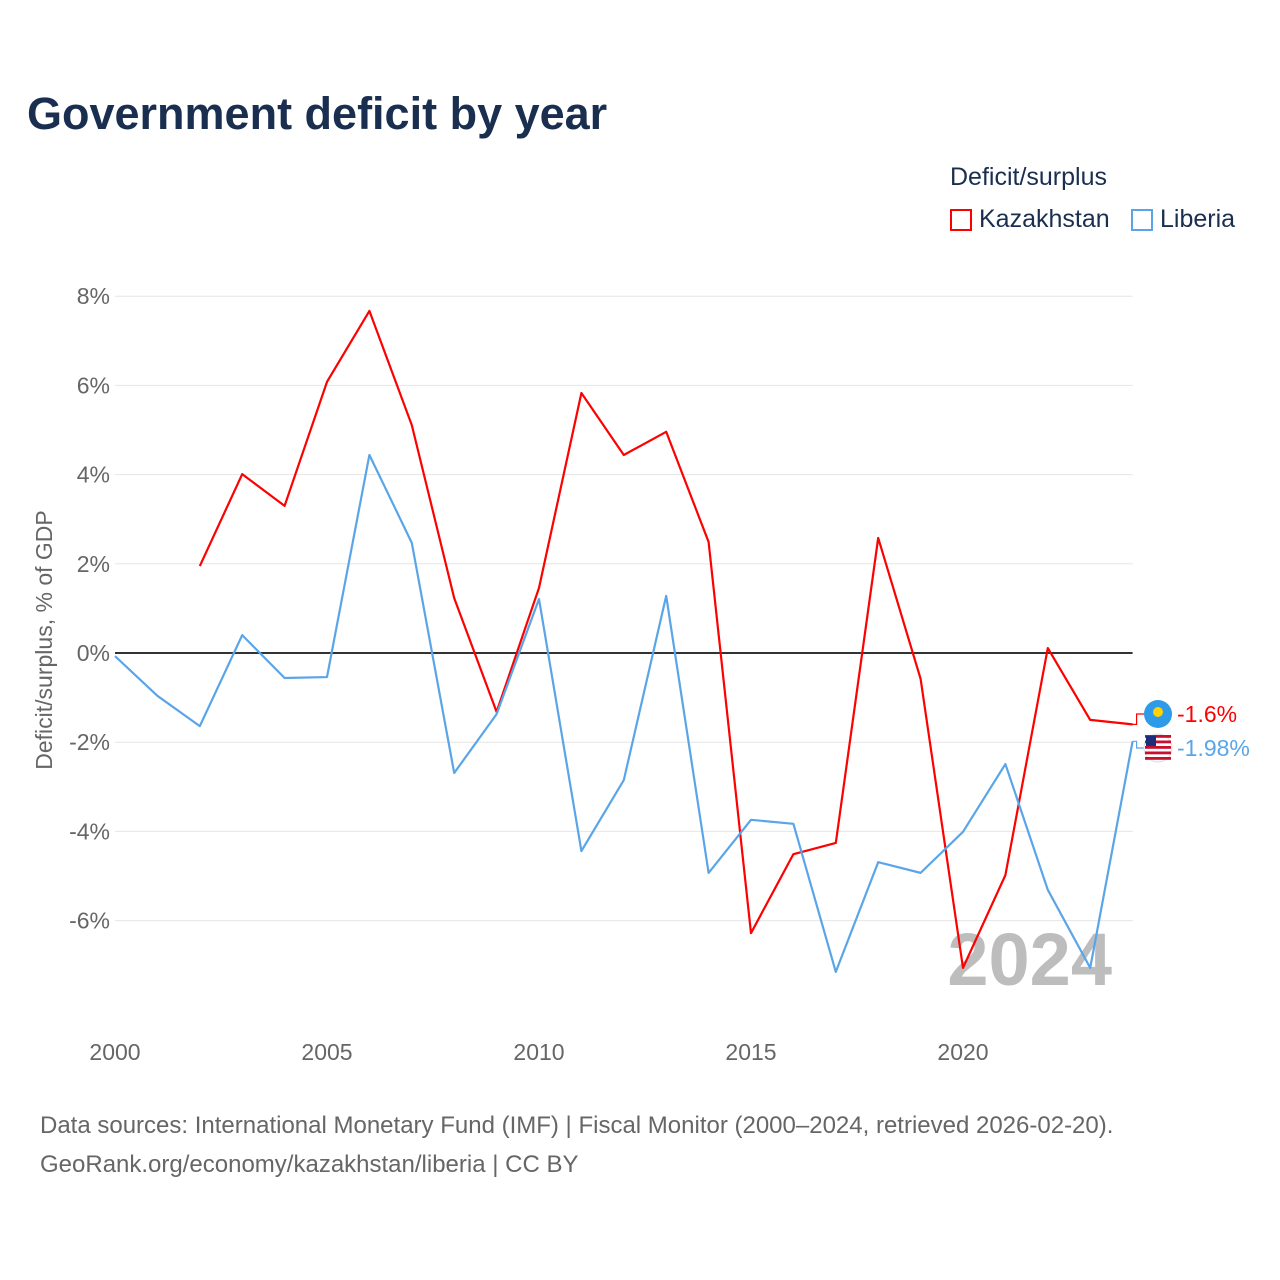 Image resolution: width=1280 pixels, height=1280 pixels. I want to click on legend-item-kazakhstan: Kazakhstan, so click(1030, 219).